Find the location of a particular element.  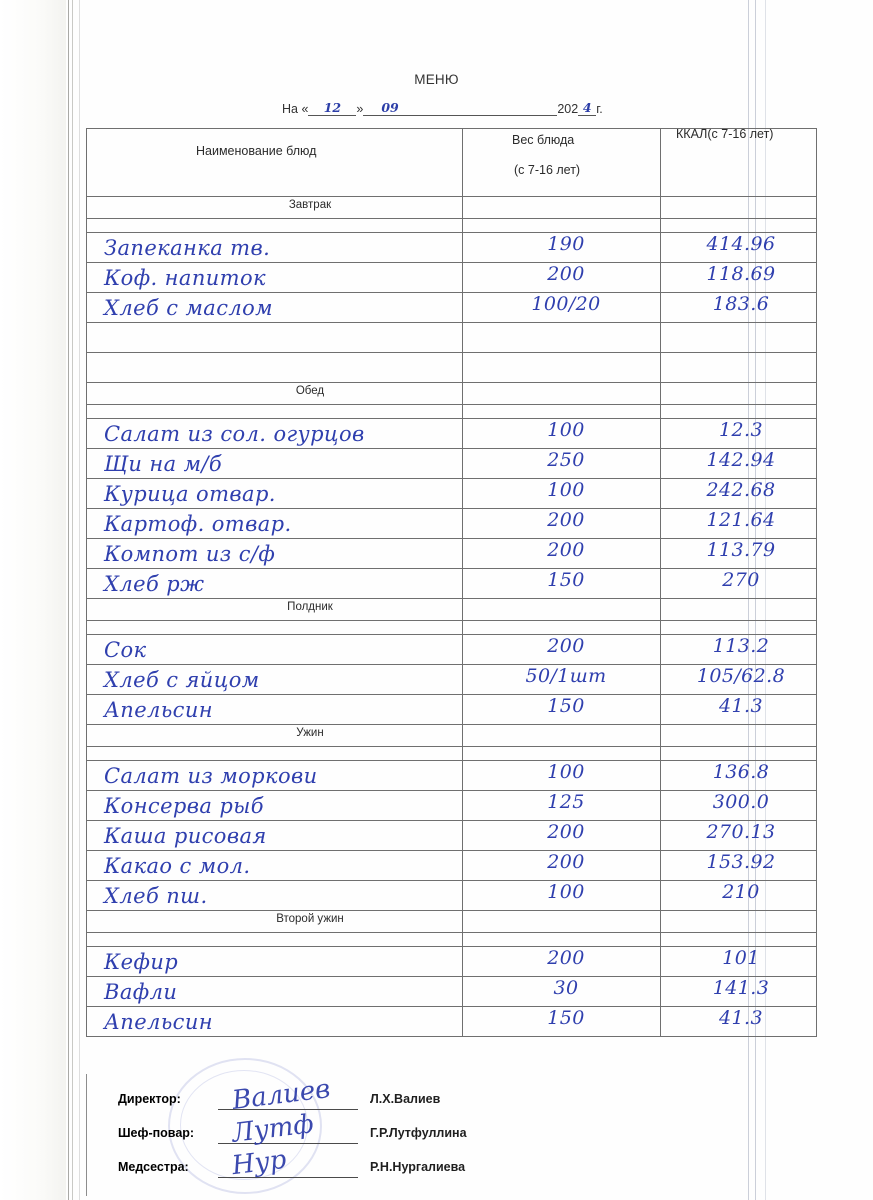

official-stamp is located at coordinates (245, 1126).